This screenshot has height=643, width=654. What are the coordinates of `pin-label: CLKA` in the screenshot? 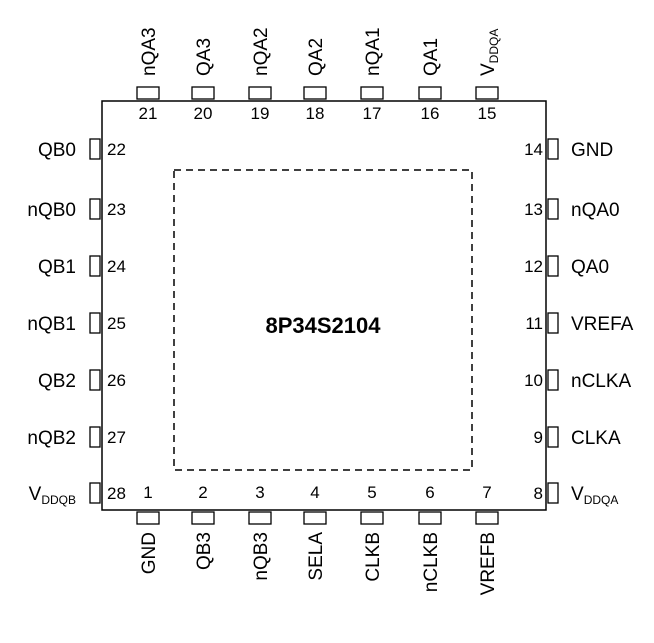 It's located at (596, 438).